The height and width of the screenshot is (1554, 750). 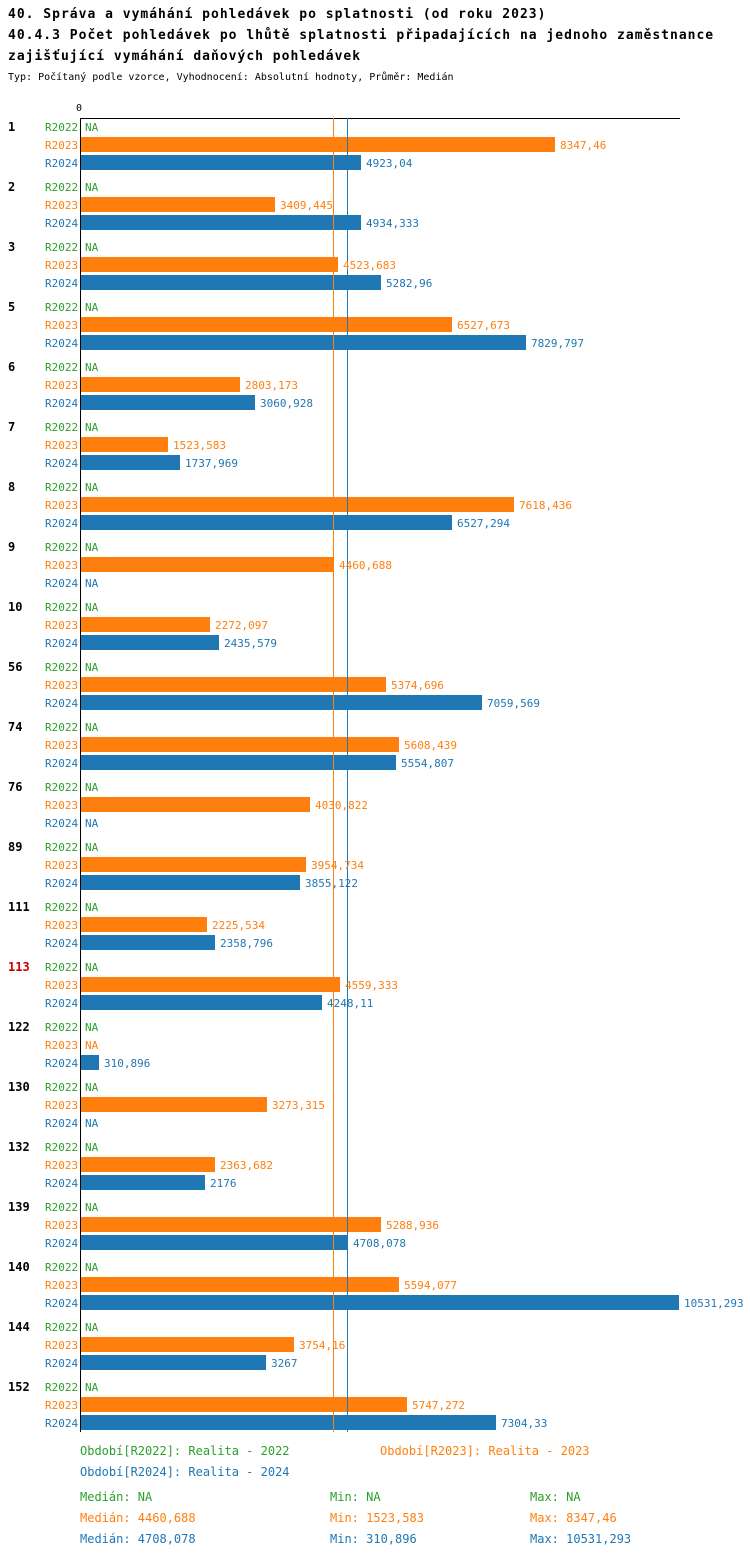 What do you see at coordinates (365, 565) in the screenshot?
I see `value-label: 4460,688` at bounding box center [365, 565].